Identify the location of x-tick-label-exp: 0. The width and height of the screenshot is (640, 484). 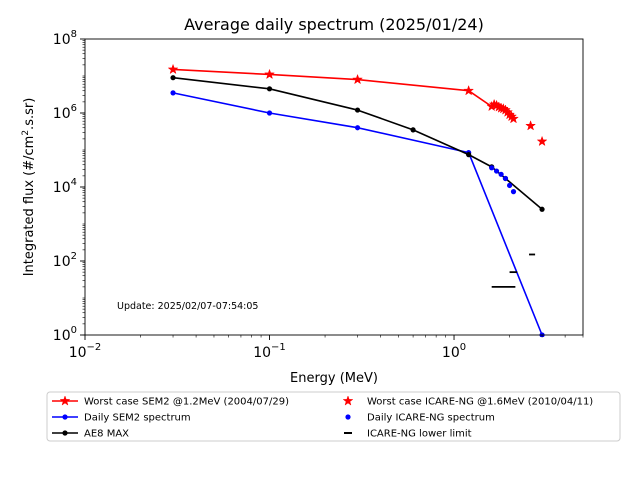
(463, 347).